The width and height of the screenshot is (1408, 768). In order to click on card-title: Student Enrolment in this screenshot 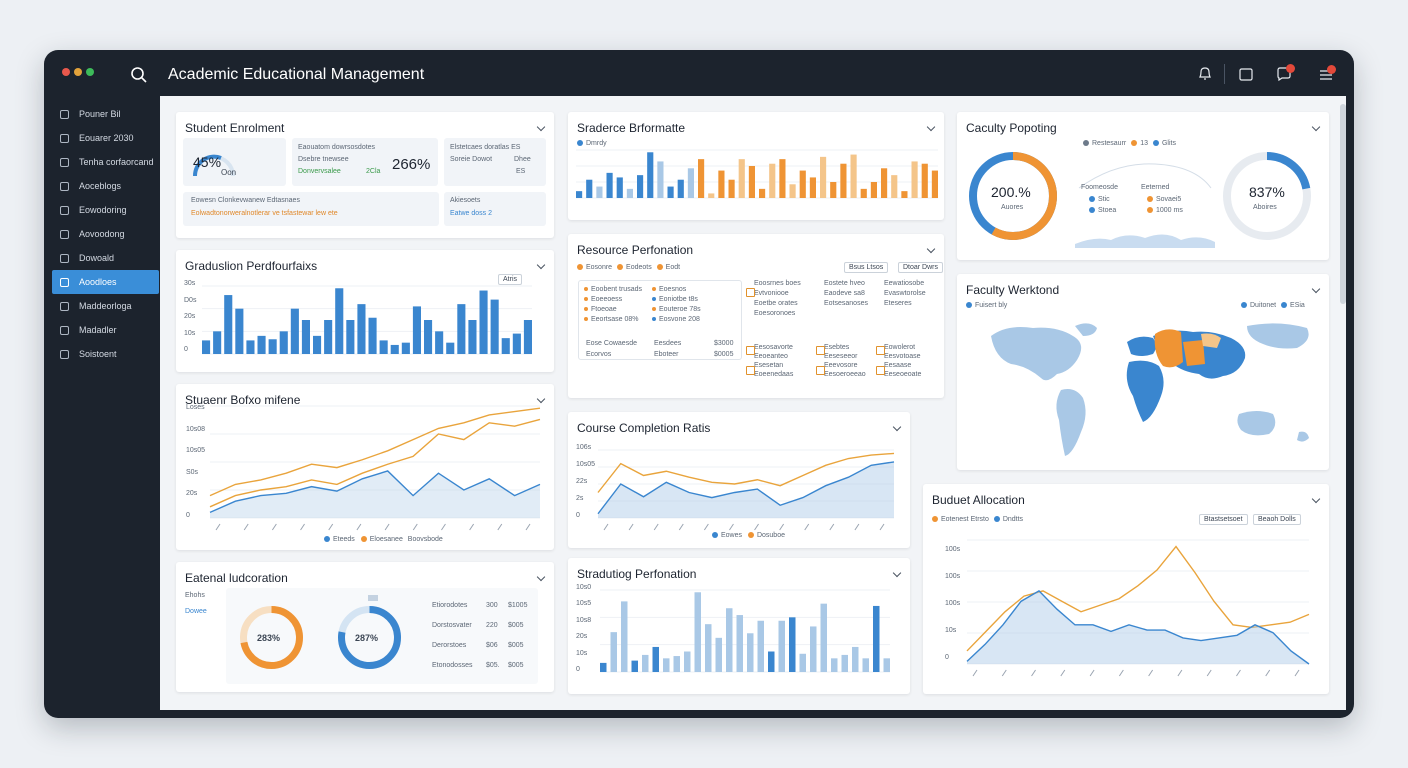, I will do `click(235, 128)`.